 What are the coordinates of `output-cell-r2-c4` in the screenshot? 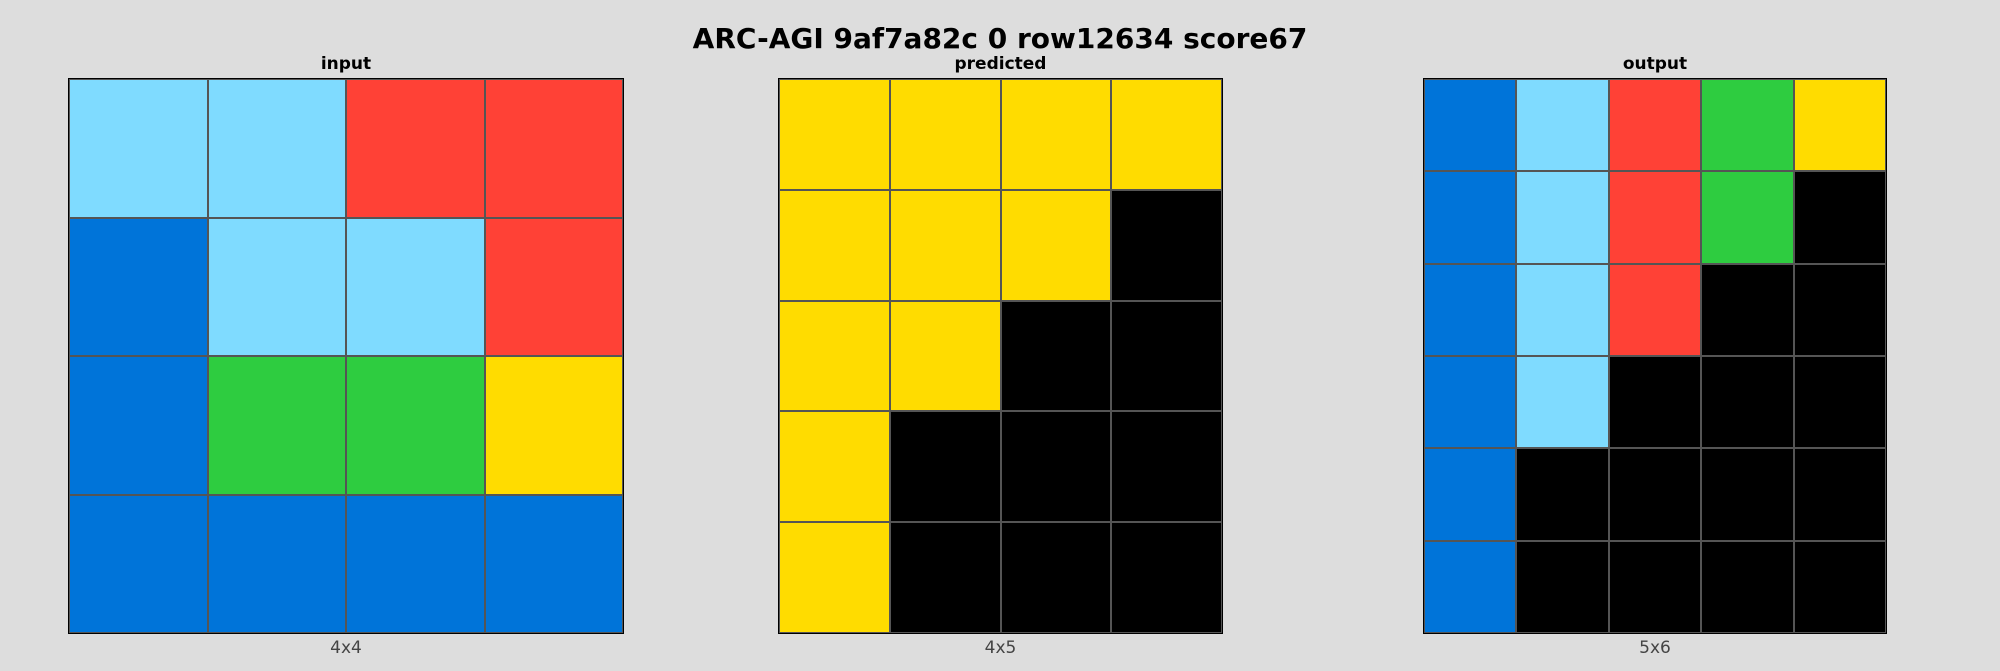 It's located at (1839, 309).